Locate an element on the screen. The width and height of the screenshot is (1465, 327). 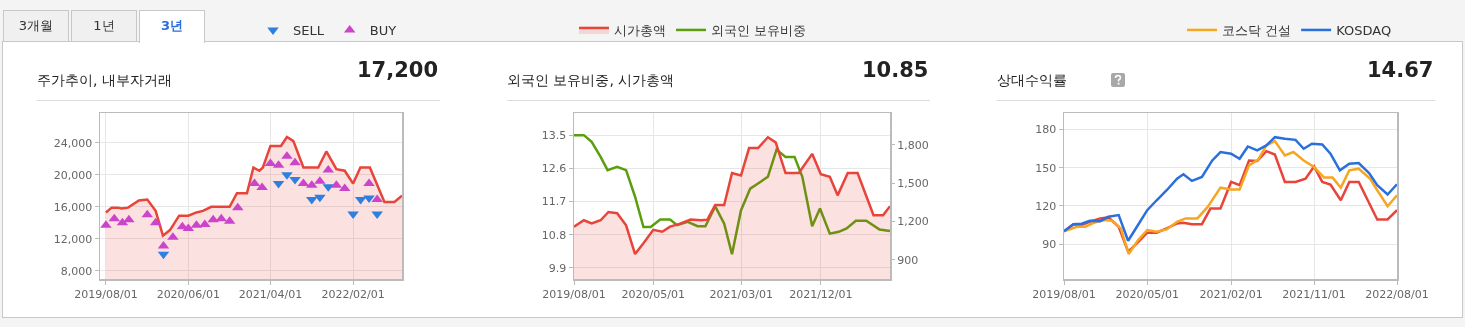
y-tick-label: 10.8 is located at coordinates (554, 235).